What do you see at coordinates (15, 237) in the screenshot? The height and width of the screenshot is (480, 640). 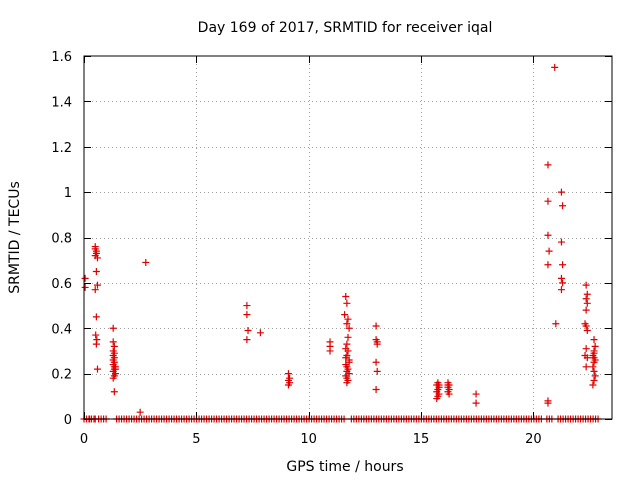 I see `y-axis-label: SRMTID / TECUs` at bounding box center [15, 237].